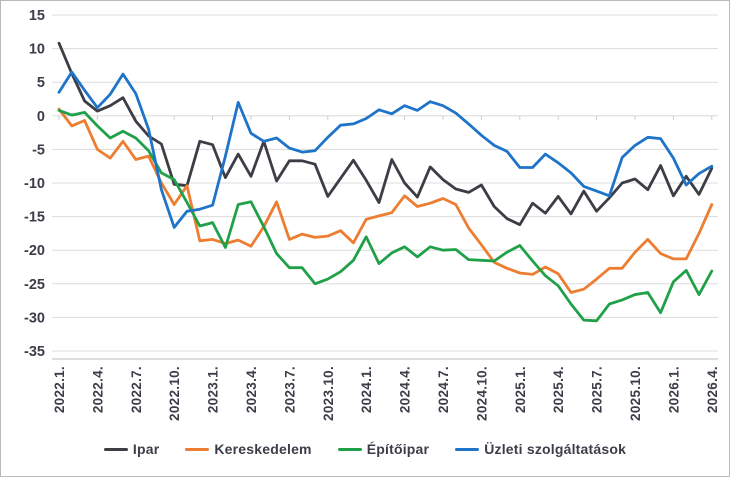 Image resolution: width=730 pixels, height=477 pixels. I want to click on x-axis-label: 2023.1., so click(213, 389).